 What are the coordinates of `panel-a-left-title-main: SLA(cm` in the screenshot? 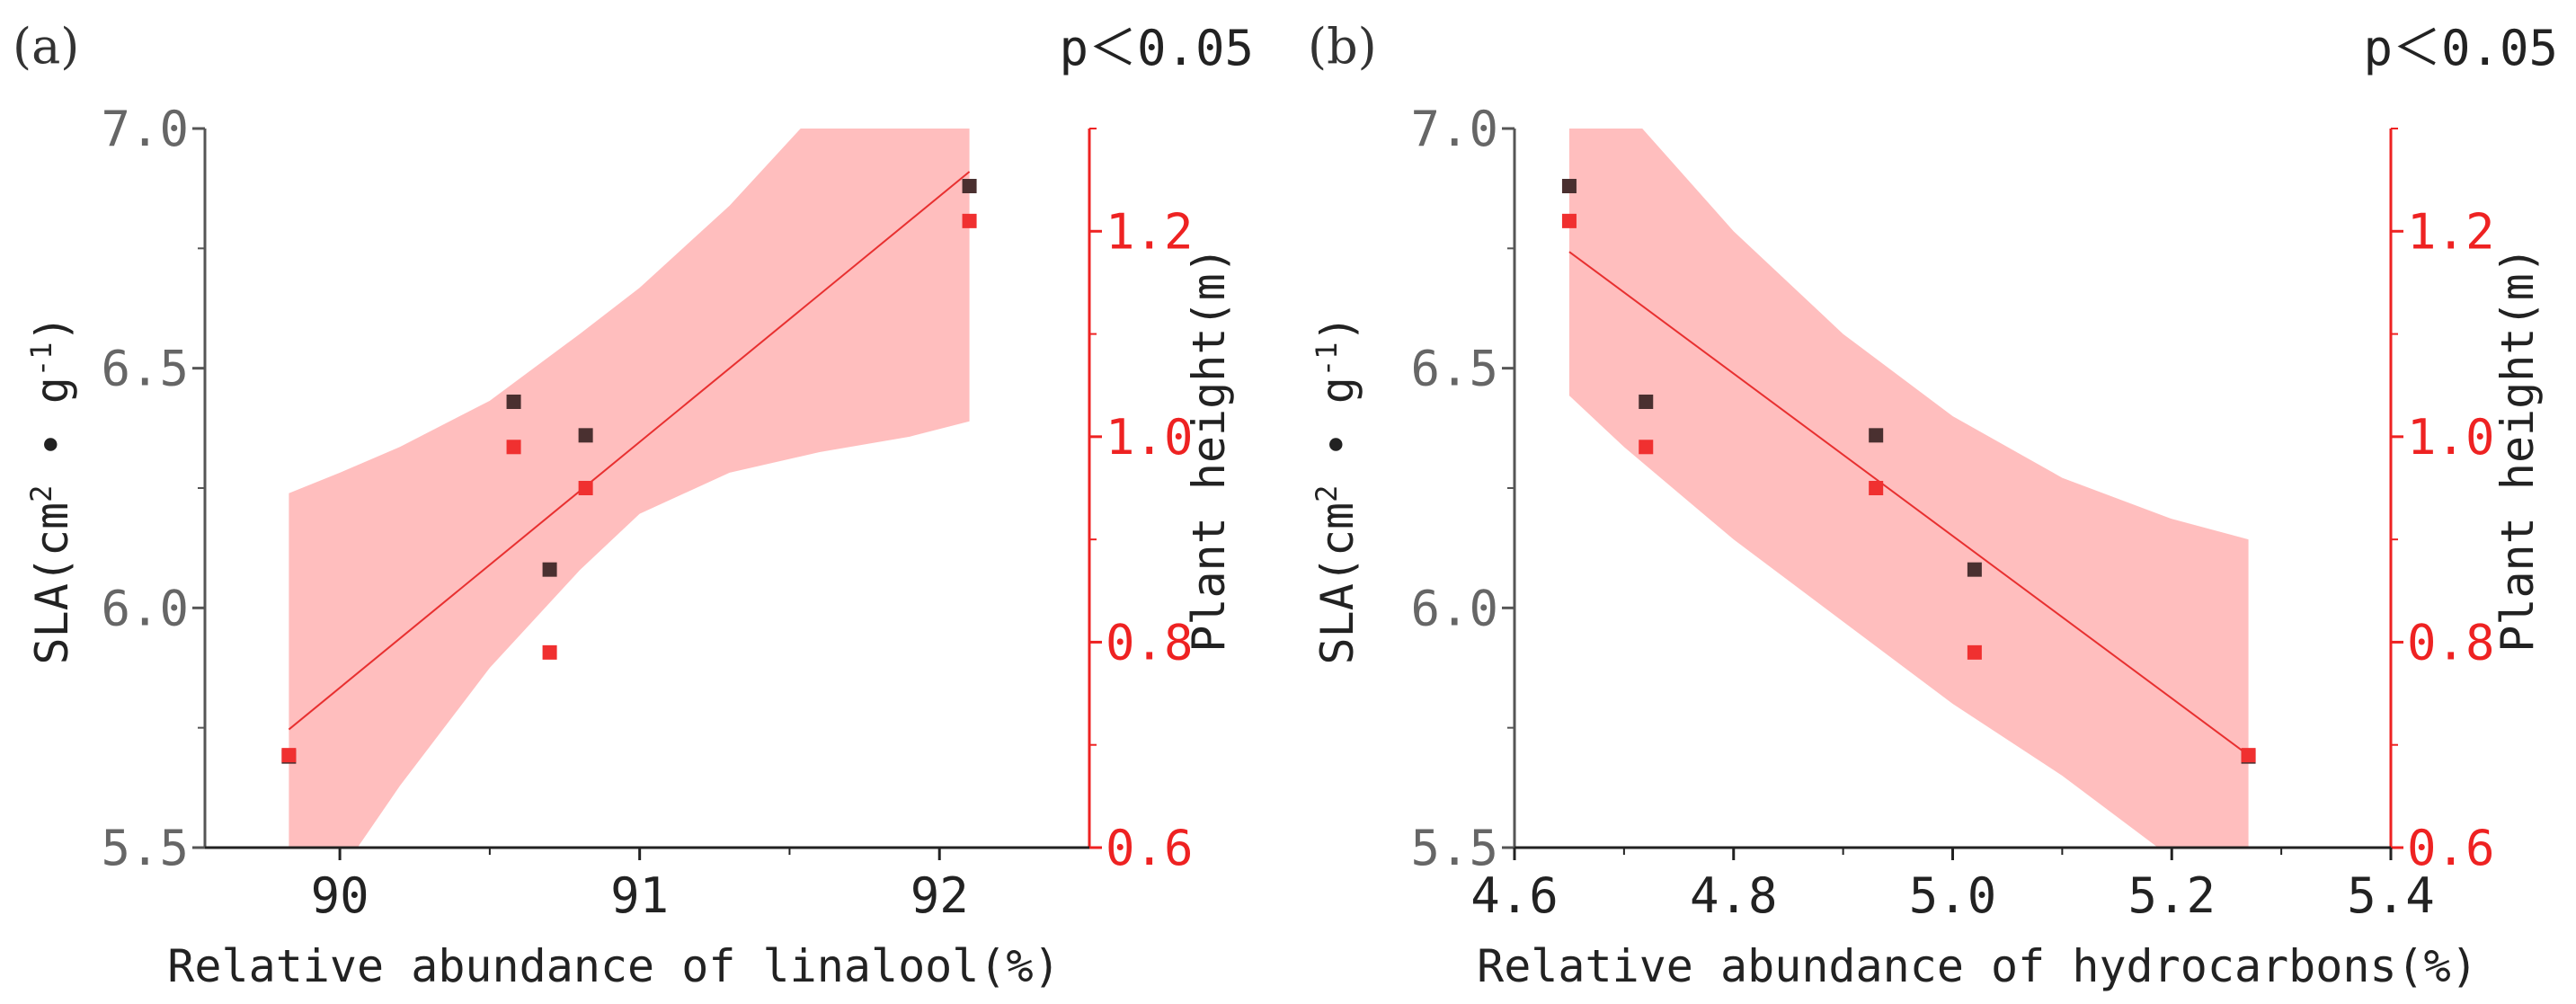 It's located at (52, 583).